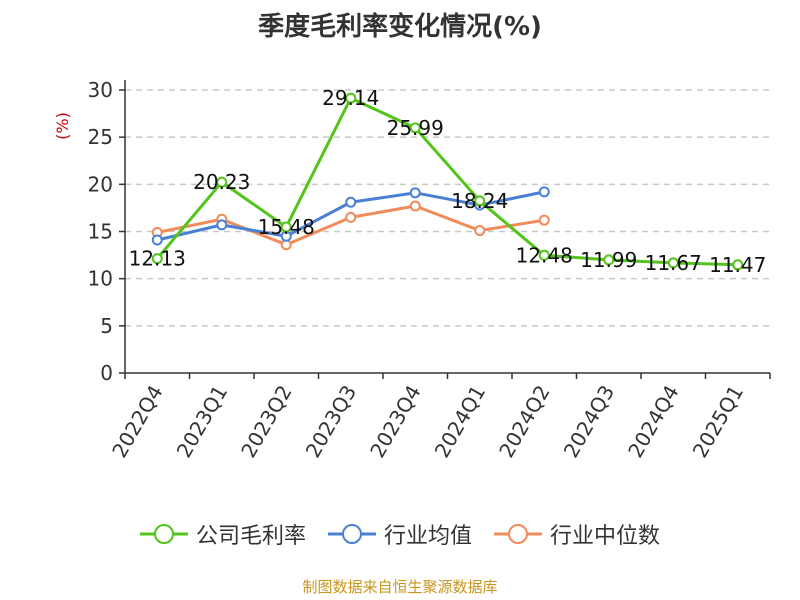  I want to click on y-tick-label: 0, so click(106, 373).